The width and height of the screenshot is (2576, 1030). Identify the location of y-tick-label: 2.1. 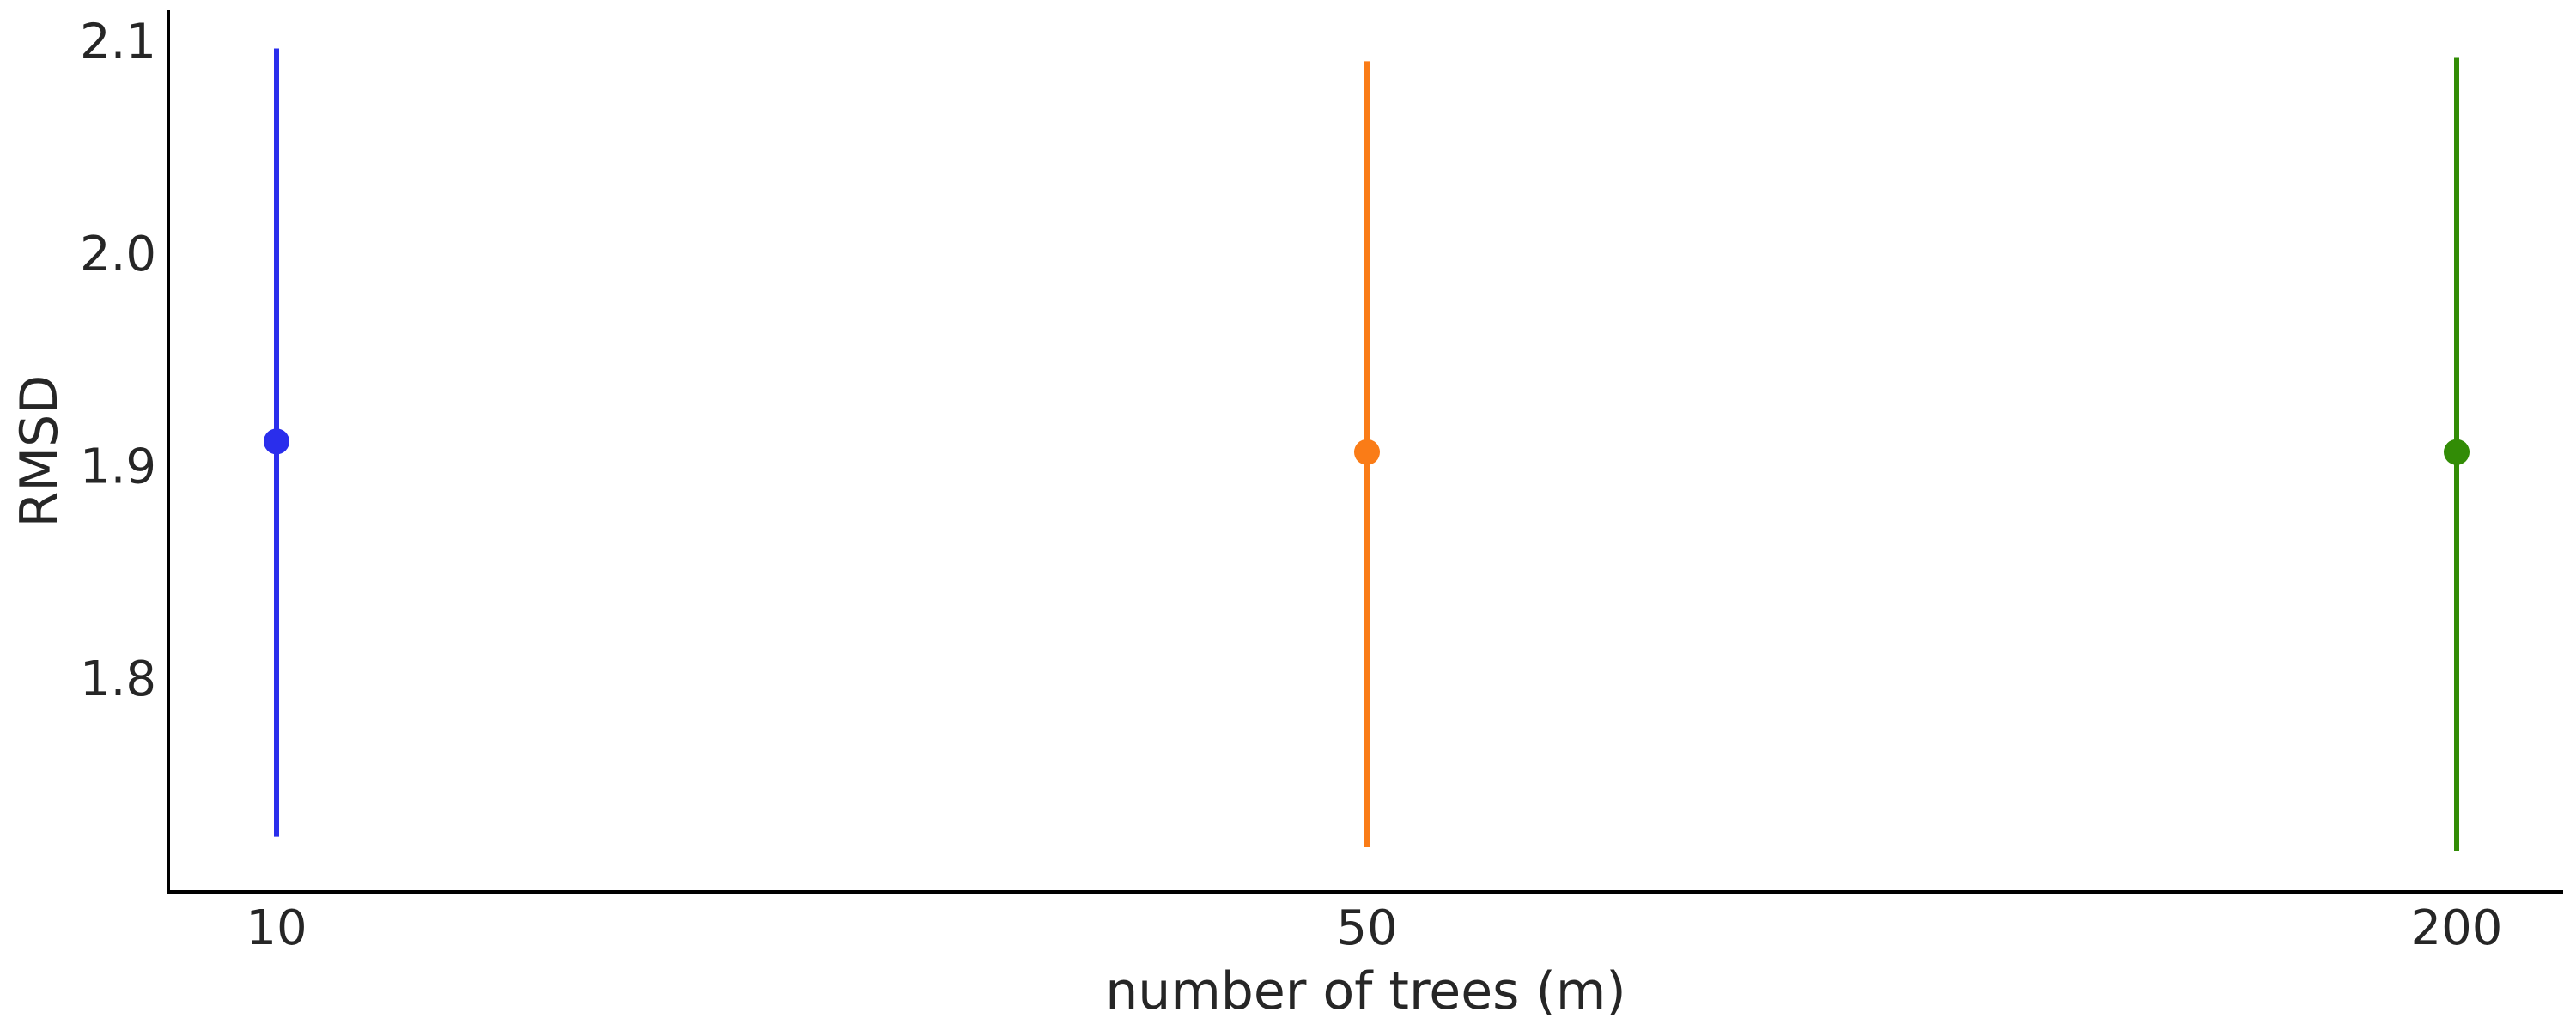
(118, 42).